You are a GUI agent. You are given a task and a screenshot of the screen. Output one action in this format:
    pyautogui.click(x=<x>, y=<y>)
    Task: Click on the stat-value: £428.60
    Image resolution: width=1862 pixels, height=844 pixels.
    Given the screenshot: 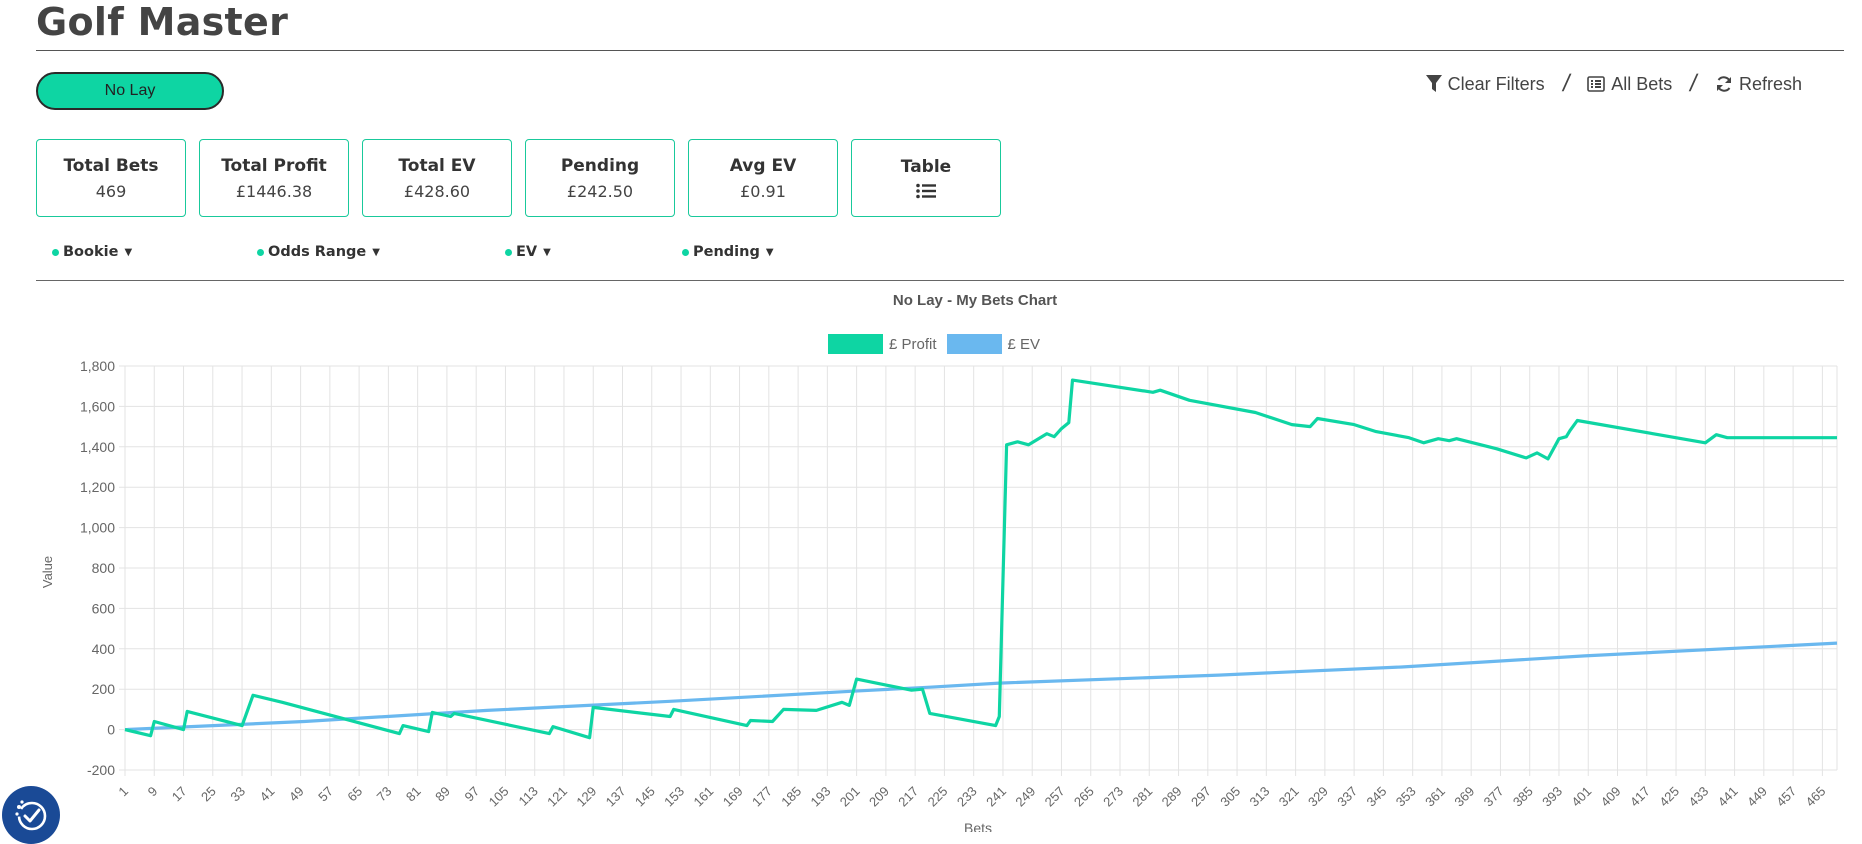 What is the action you would take?
    pyautogui.click(x=437, y=191)
    